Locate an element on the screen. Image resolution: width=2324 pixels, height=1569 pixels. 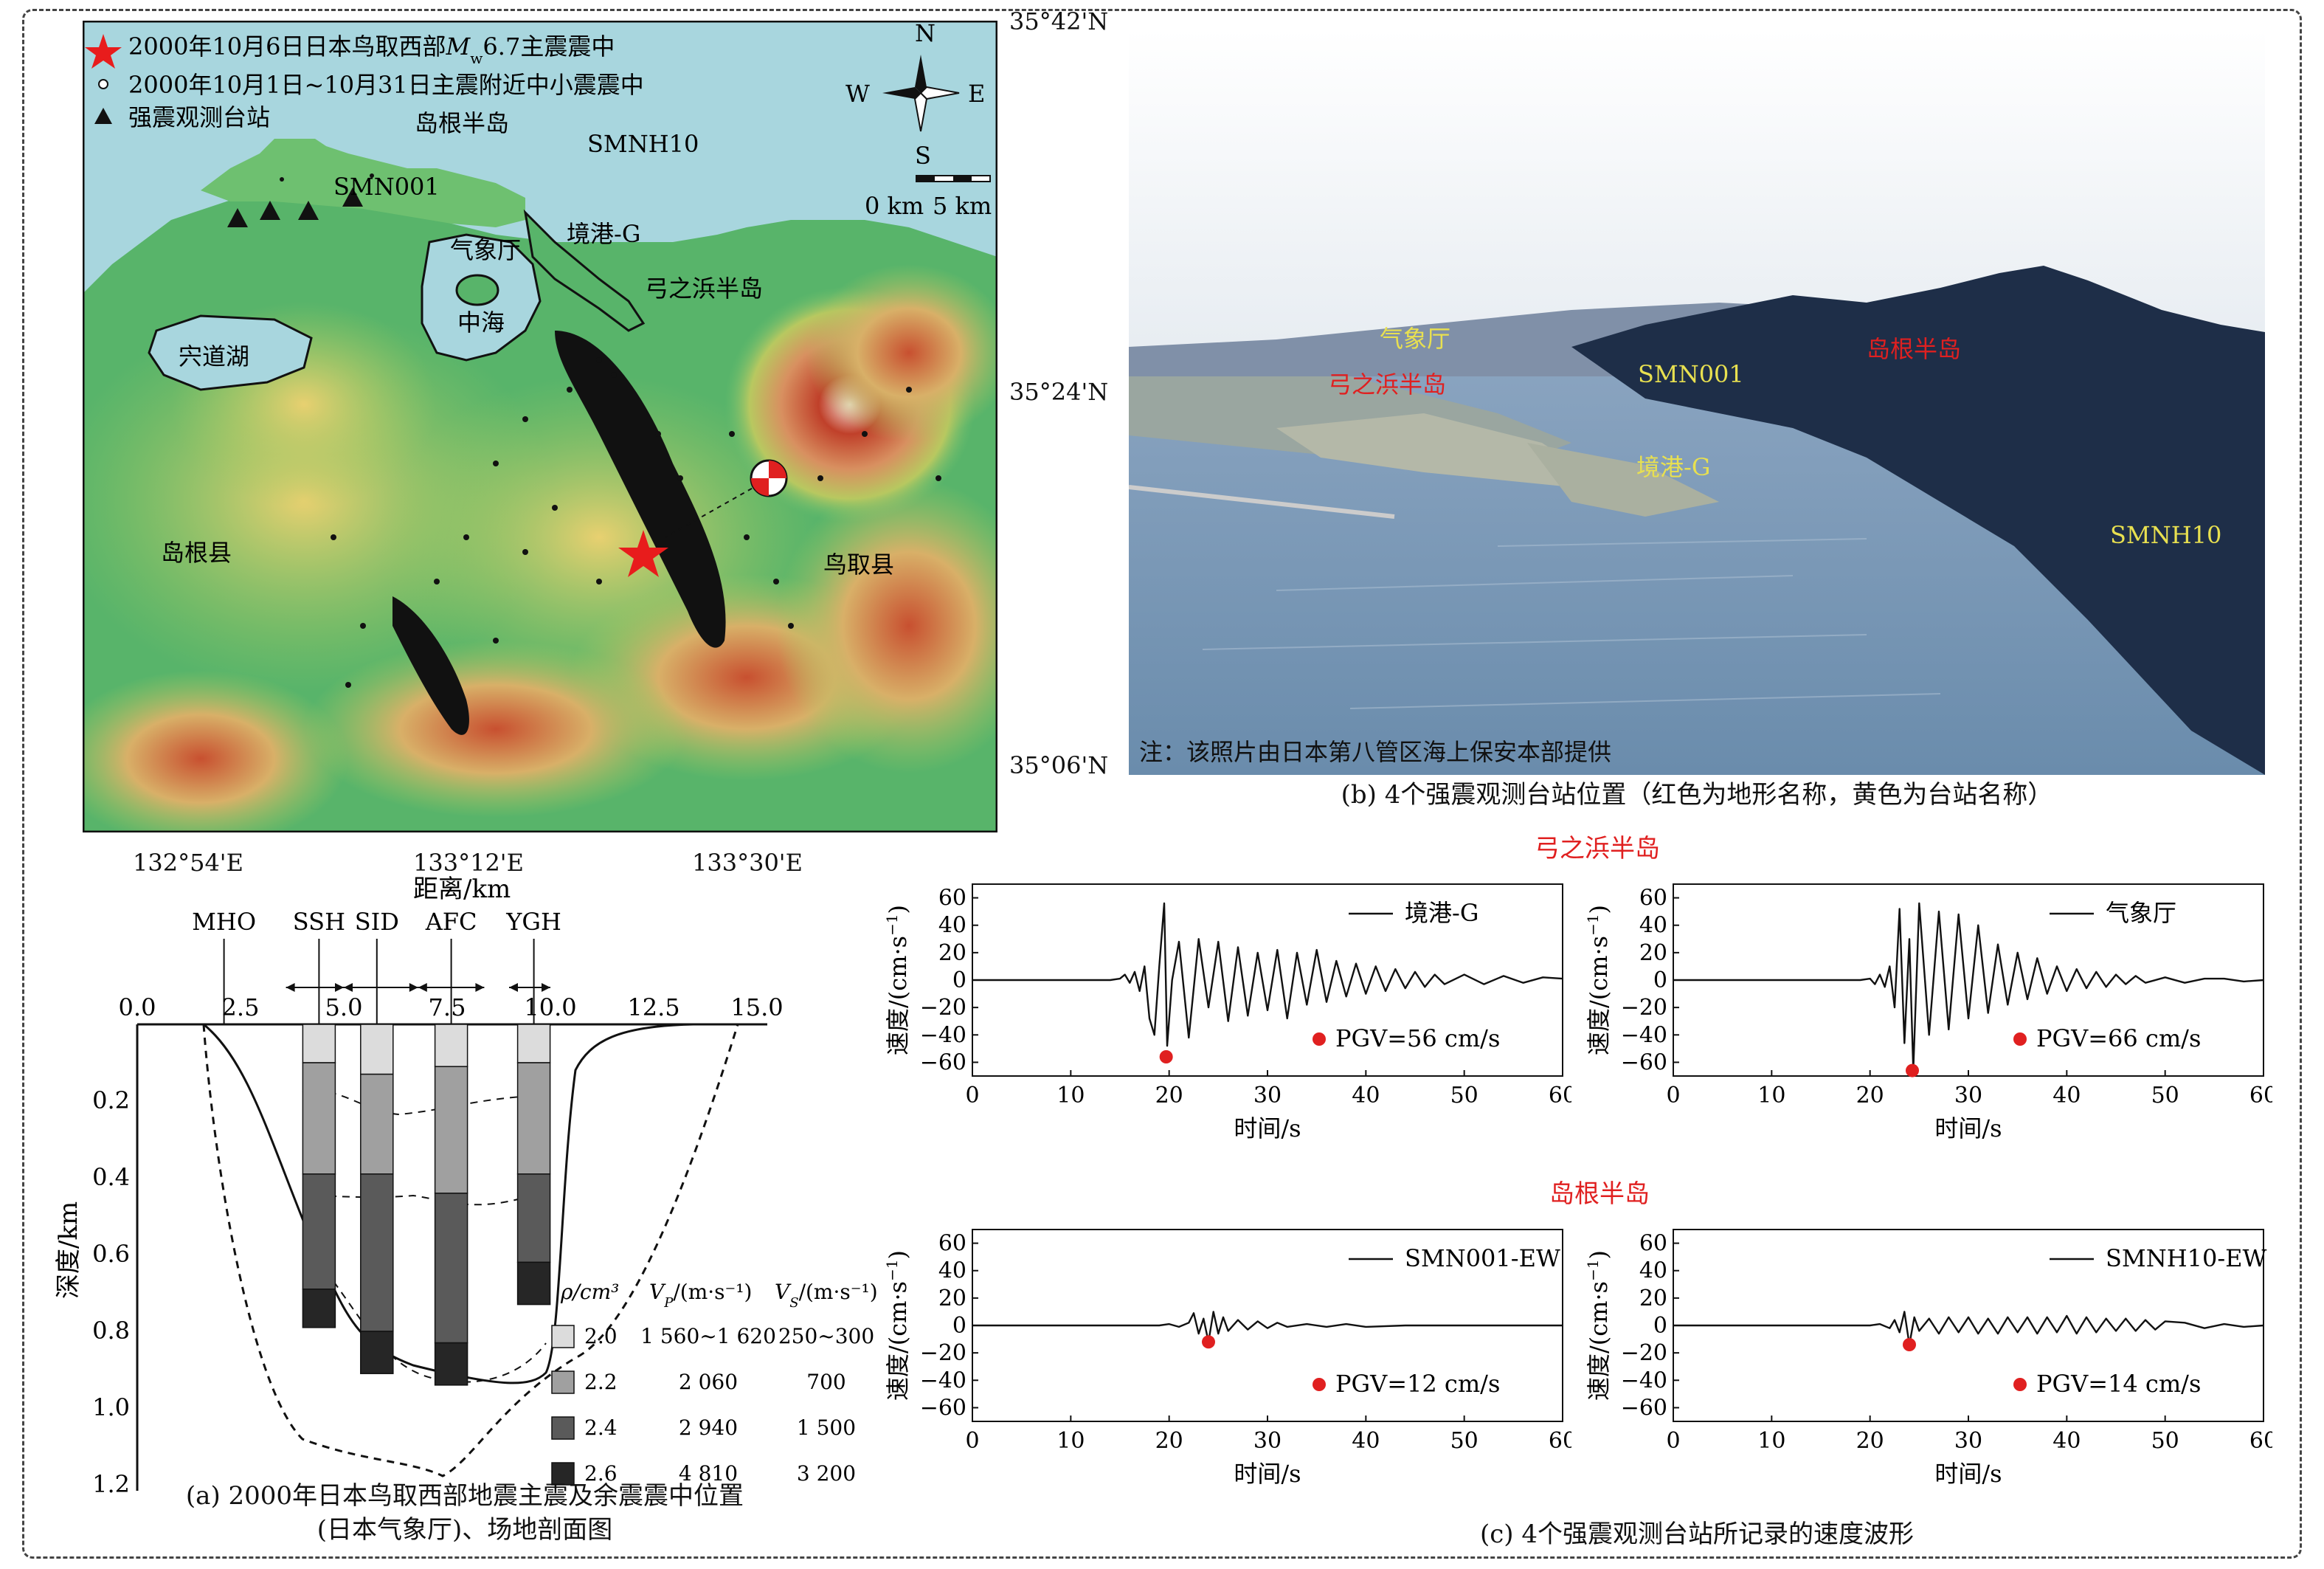
legend-mainshock: 2000年10月6日日本鸟取西部Mw6.7主震震中 is located at coordinates (371, 49).